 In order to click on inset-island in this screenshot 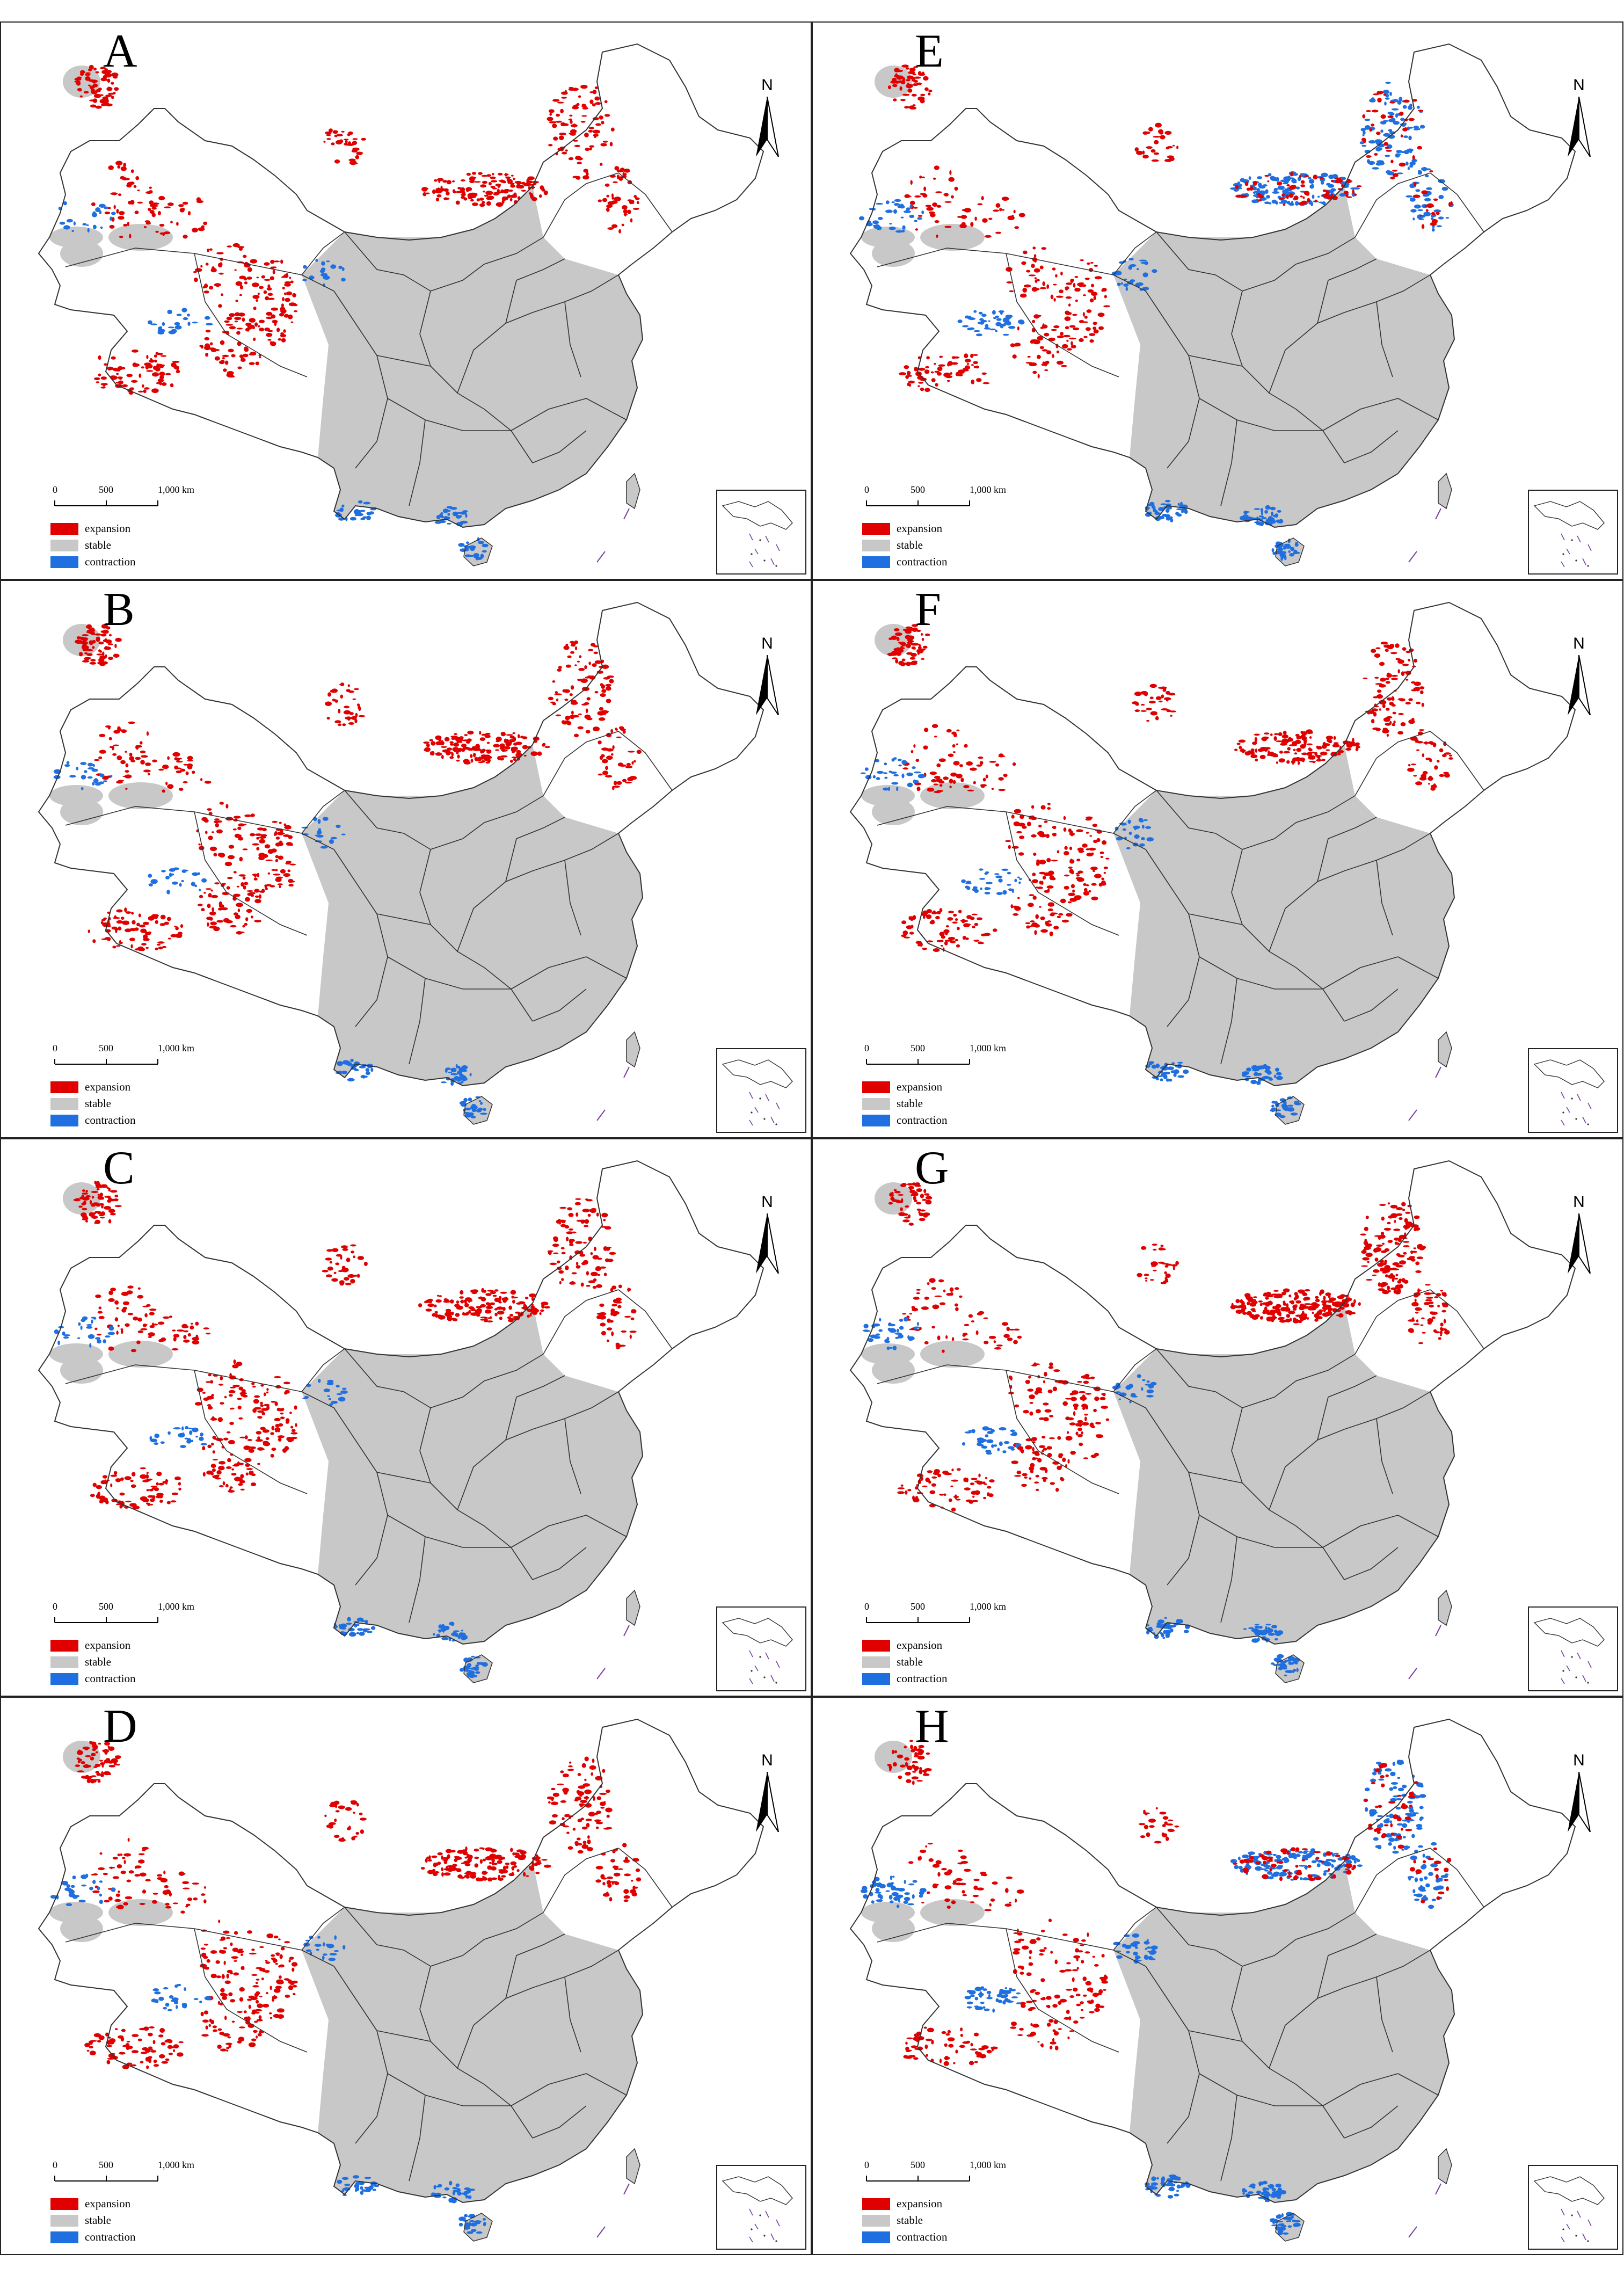, I will do `click(752, 1112)`.